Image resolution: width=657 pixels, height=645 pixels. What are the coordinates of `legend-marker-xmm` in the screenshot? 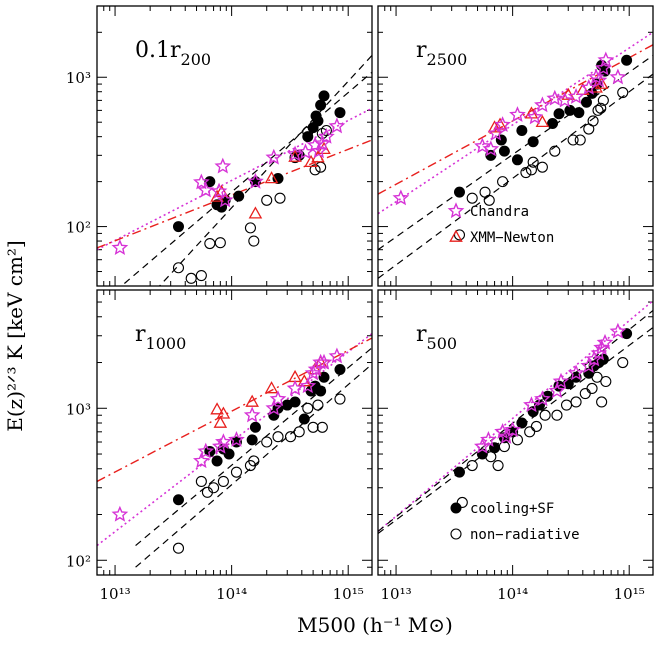 It's located at (456, 235).